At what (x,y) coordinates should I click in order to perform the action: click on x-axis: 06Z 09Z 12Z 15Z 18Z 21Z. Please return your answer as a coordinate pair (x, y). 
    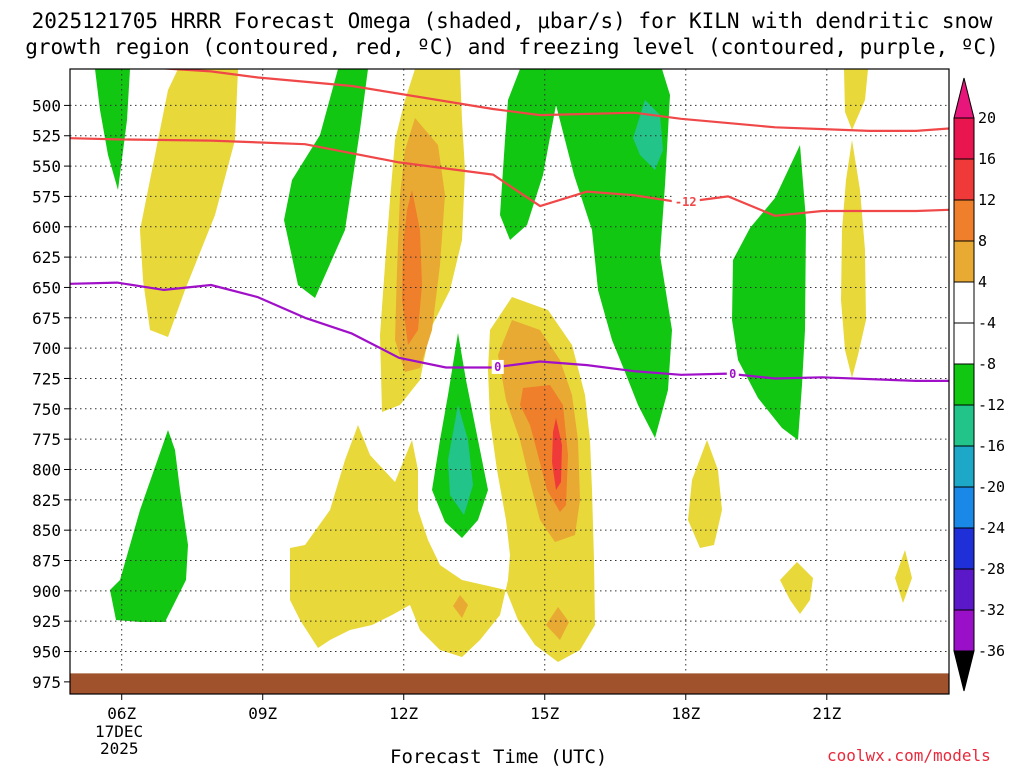
    Looking at the image, I should click on (474, 708).